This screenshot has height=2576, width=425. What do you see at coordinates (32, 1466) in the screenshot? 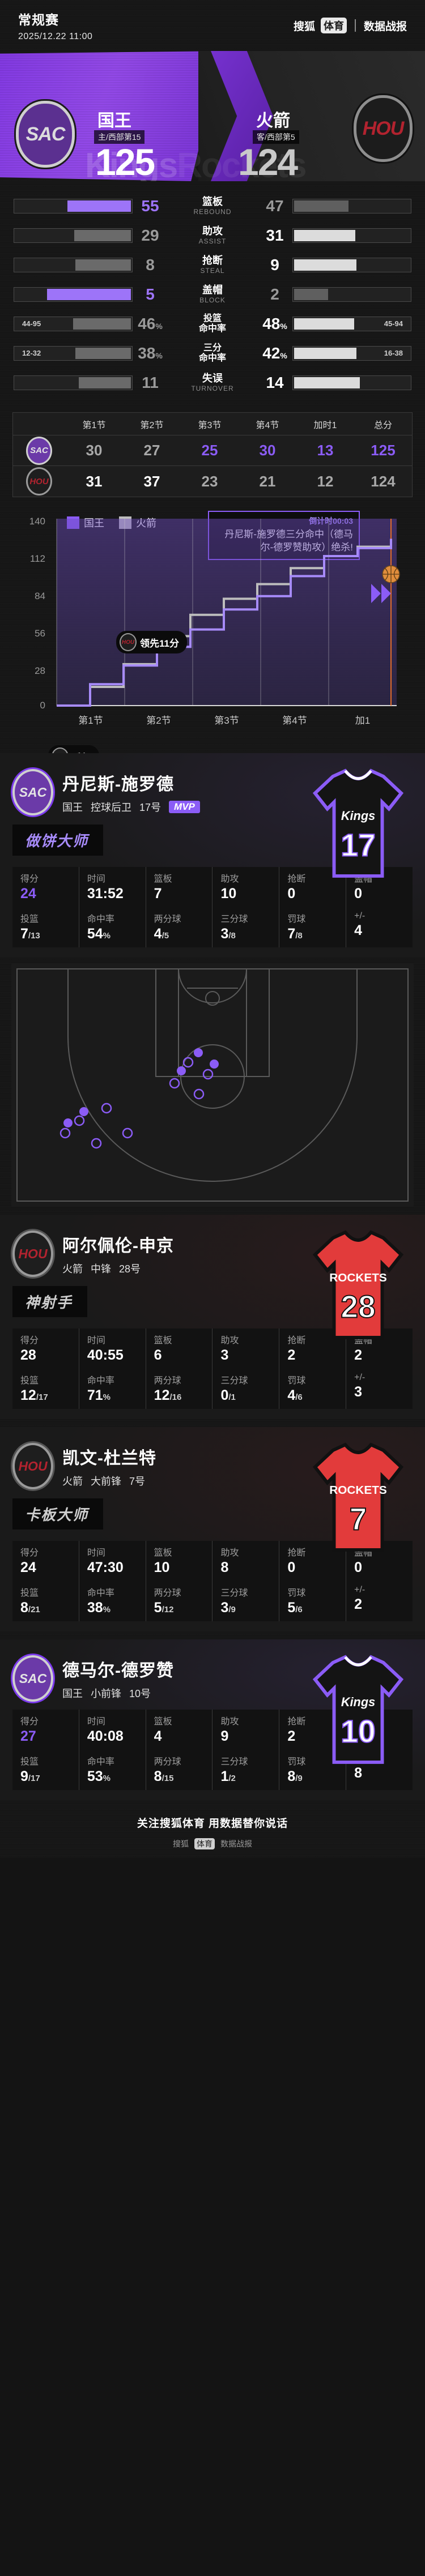
I see `player-team-logo-icon: HOU` at bounding box center [32, 1466].